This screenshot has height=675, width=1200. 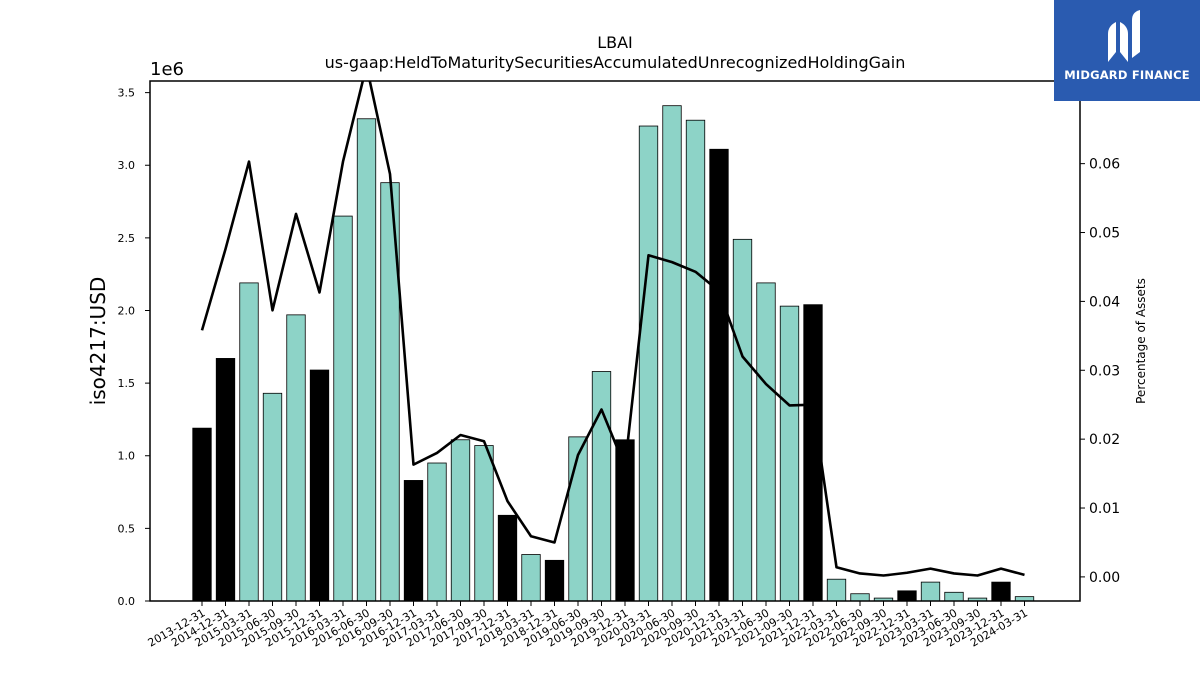 I want to click on y2-tick-label: 0.04, so click(x=1104, y=302).